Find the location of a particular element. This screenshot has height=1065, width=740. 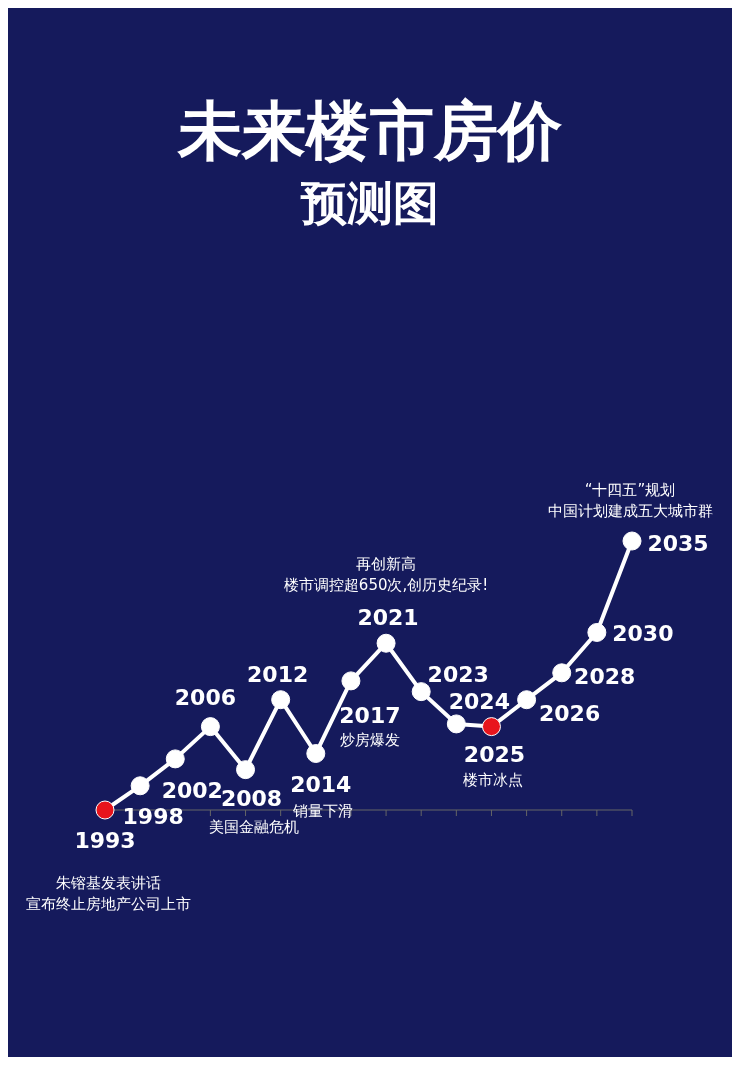

chart-subtitle: 预测图 is located at coordinates (369, 203).